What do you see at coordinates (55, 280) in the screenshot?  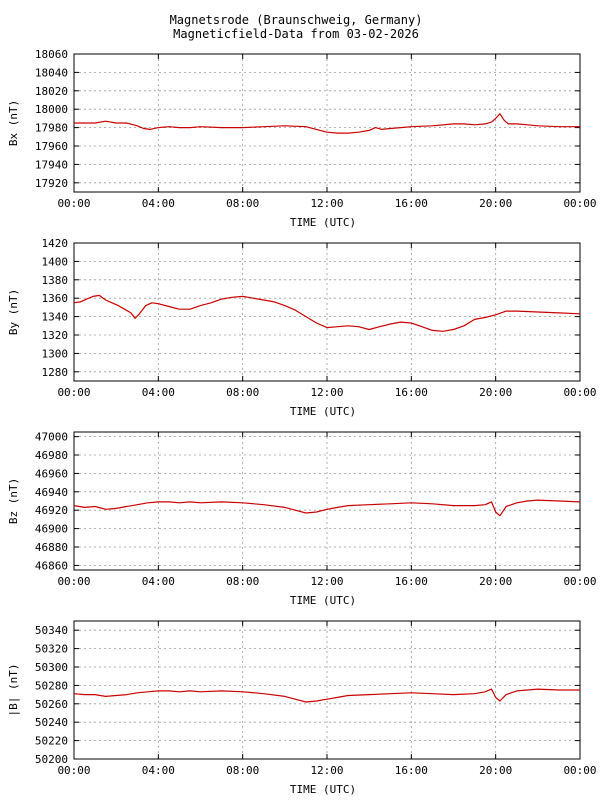 I see `y-tick-label: 1380` at bounding box center [55, 280].